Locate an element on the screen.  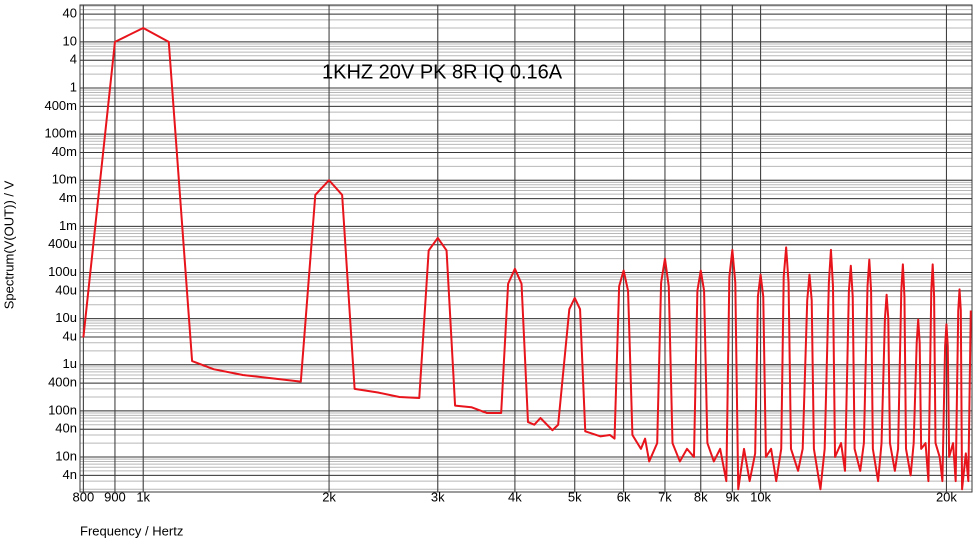
x-axis-label: Frequency / Hertz is located at coordinates (131, 530).